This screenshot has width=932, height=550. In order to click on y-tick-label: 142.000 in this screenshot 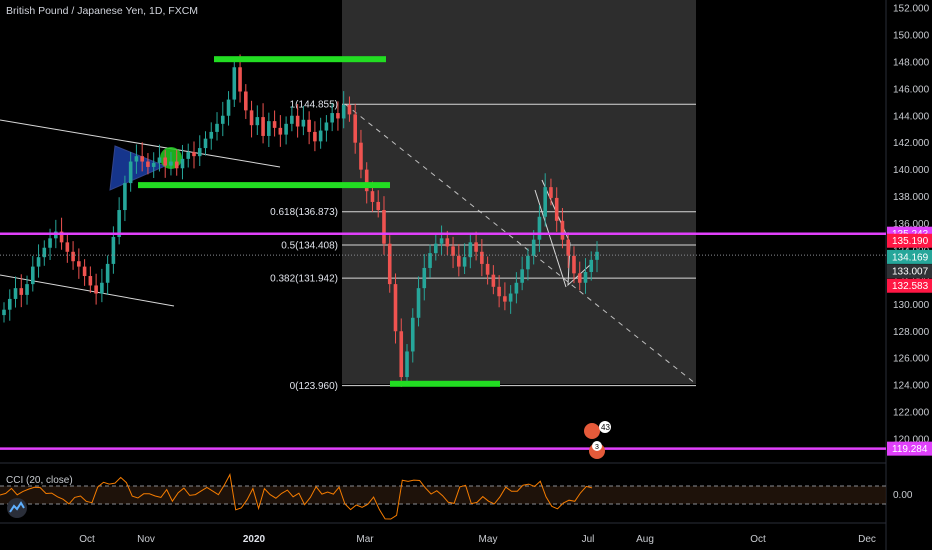, I will do `click(911, 143)`.